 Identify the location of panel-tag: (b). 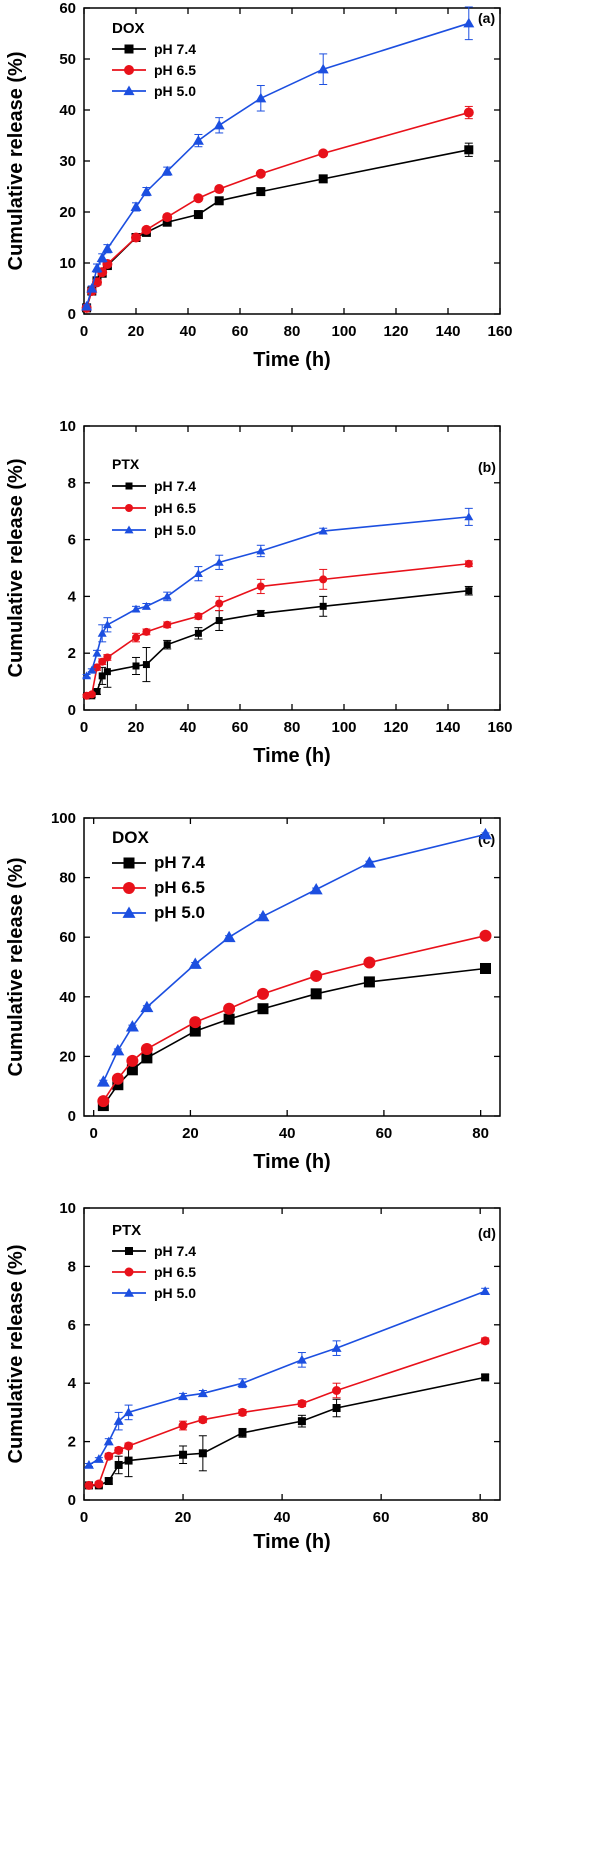
(487, 467).